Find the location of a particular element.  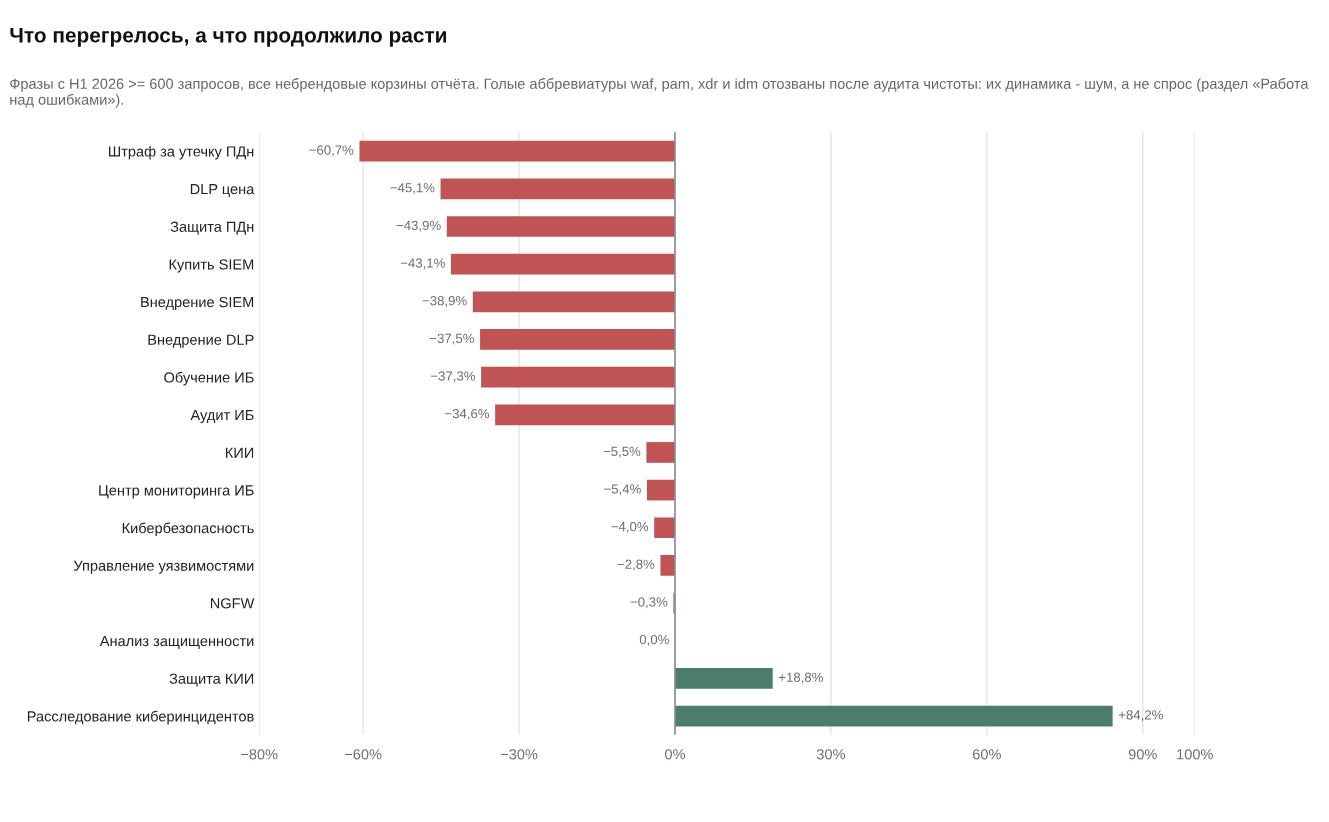

data-label: −2,8% is located at coordinates (636, 565).